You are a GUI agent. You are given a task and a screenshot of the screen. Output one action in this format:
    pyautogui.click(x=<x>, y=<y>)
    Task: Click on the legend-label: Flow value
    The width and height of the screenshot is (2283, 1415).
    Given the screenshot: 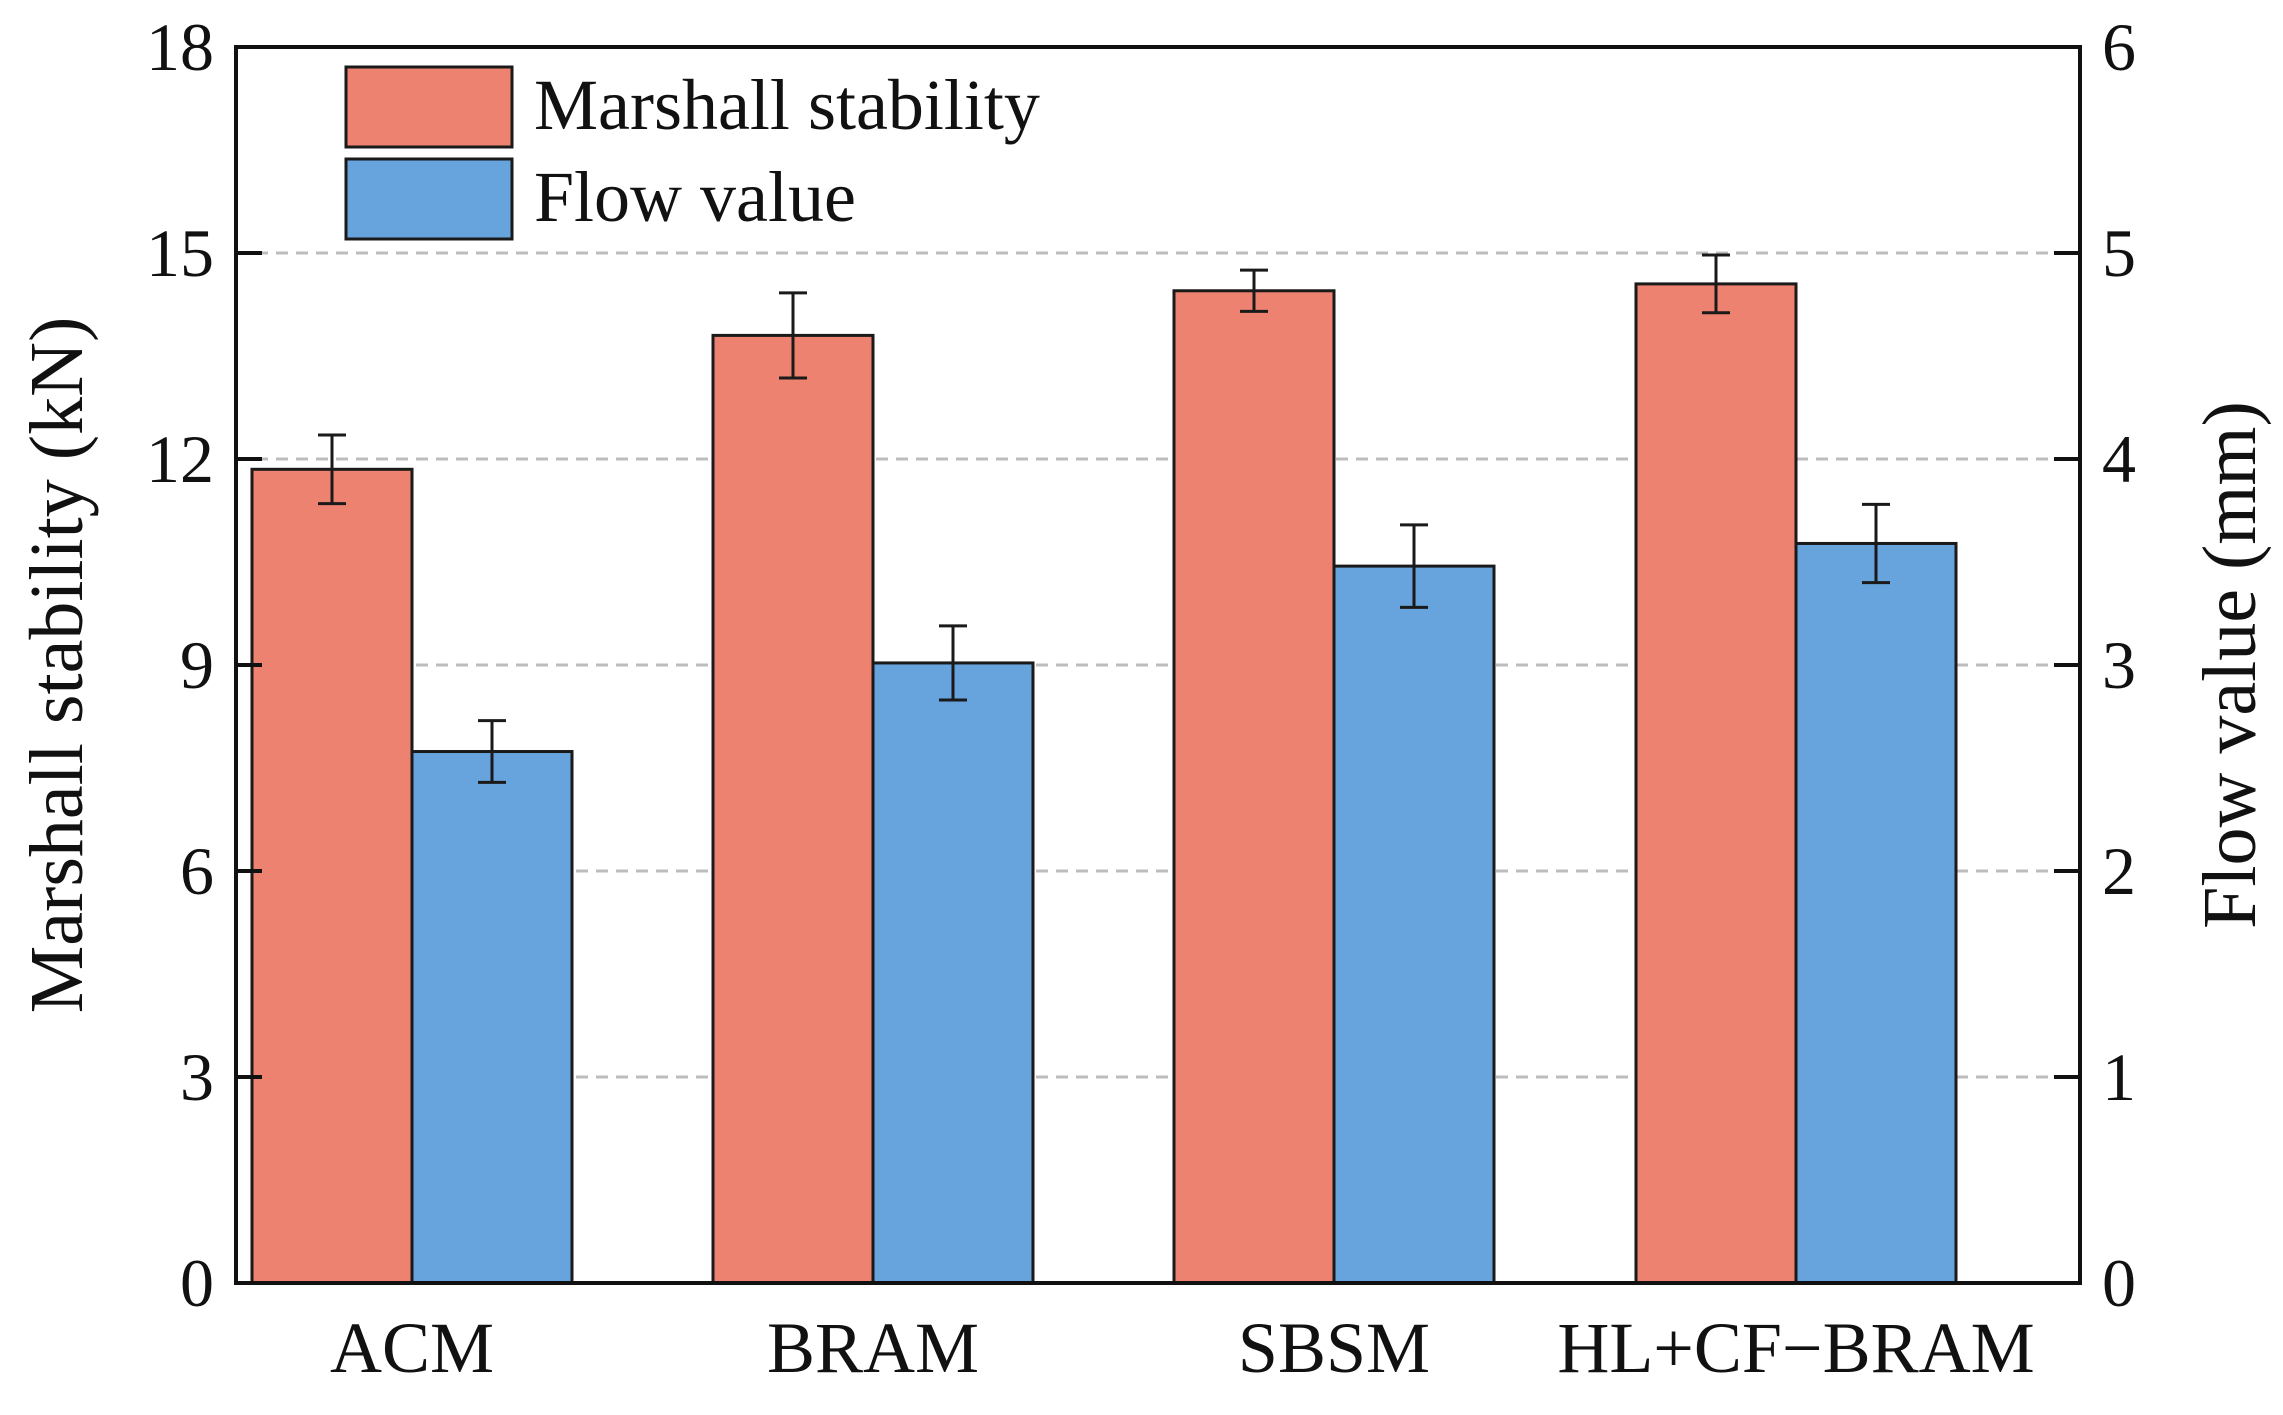 What is the action you would take?
    pyautogui.click(x=695, y=197)
    